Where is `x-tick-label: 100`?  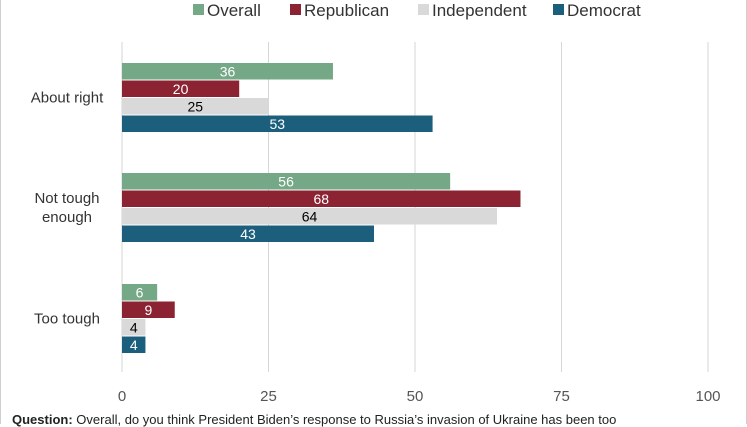 x-tick-label: 100 is located at coordinates (707, 396).